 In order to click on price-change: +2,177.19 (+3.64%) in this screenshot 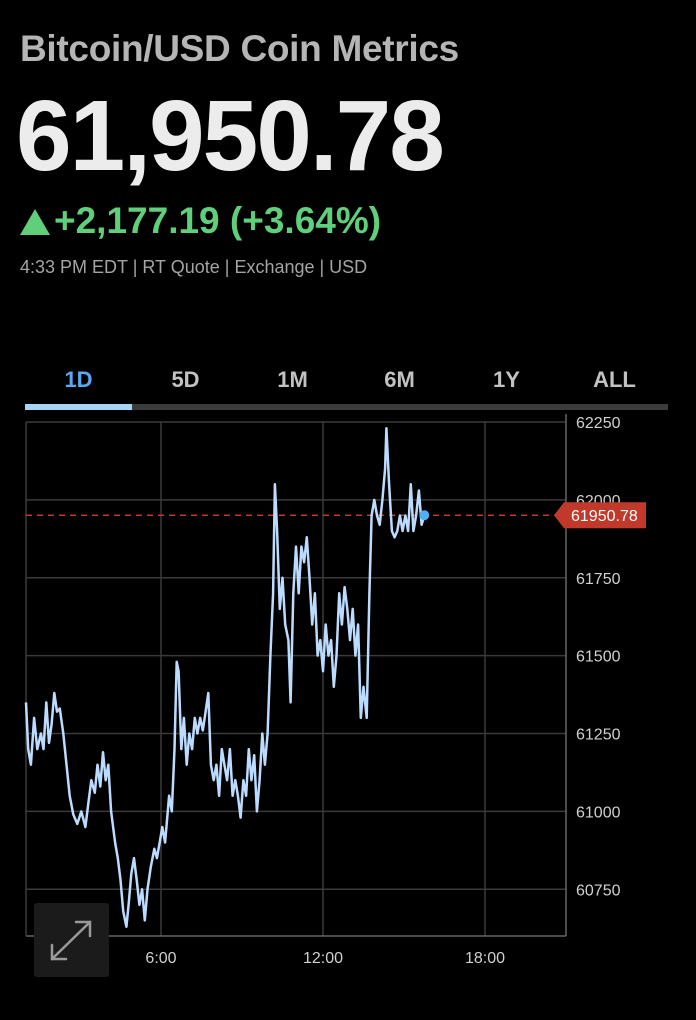, I will do `click(200, 221)`.